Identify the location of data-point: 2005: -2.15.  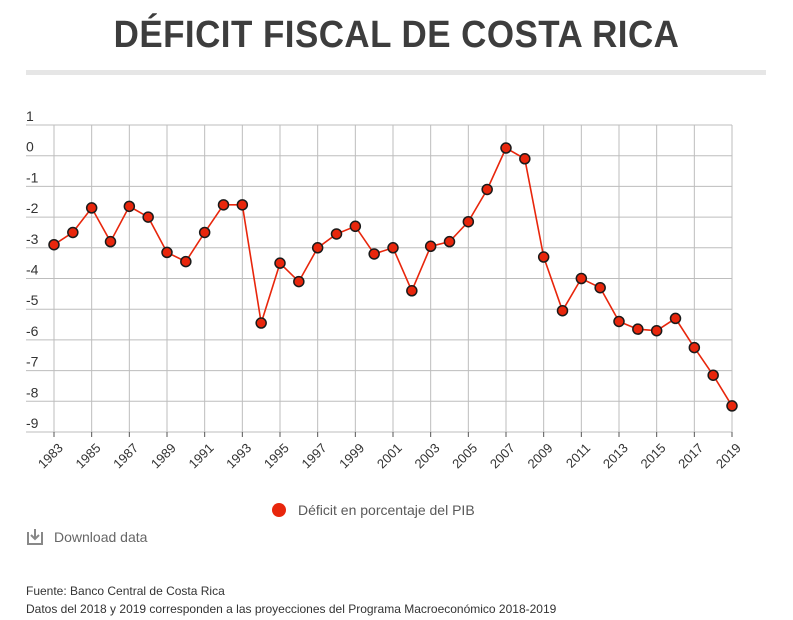
(468, 221).